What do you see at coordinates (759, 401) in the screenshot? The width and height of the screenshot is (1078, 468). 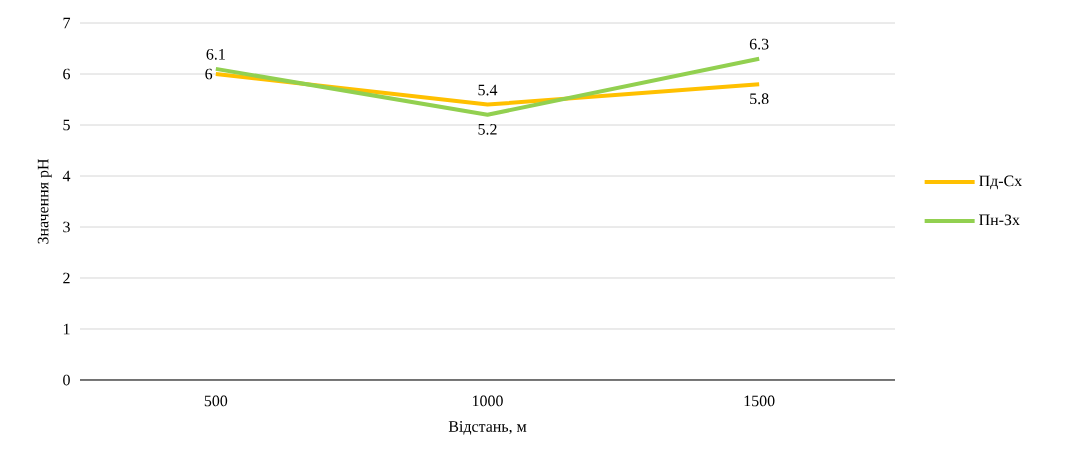 I see `x-tick-label: 1500` at bounding box center [759, 401].